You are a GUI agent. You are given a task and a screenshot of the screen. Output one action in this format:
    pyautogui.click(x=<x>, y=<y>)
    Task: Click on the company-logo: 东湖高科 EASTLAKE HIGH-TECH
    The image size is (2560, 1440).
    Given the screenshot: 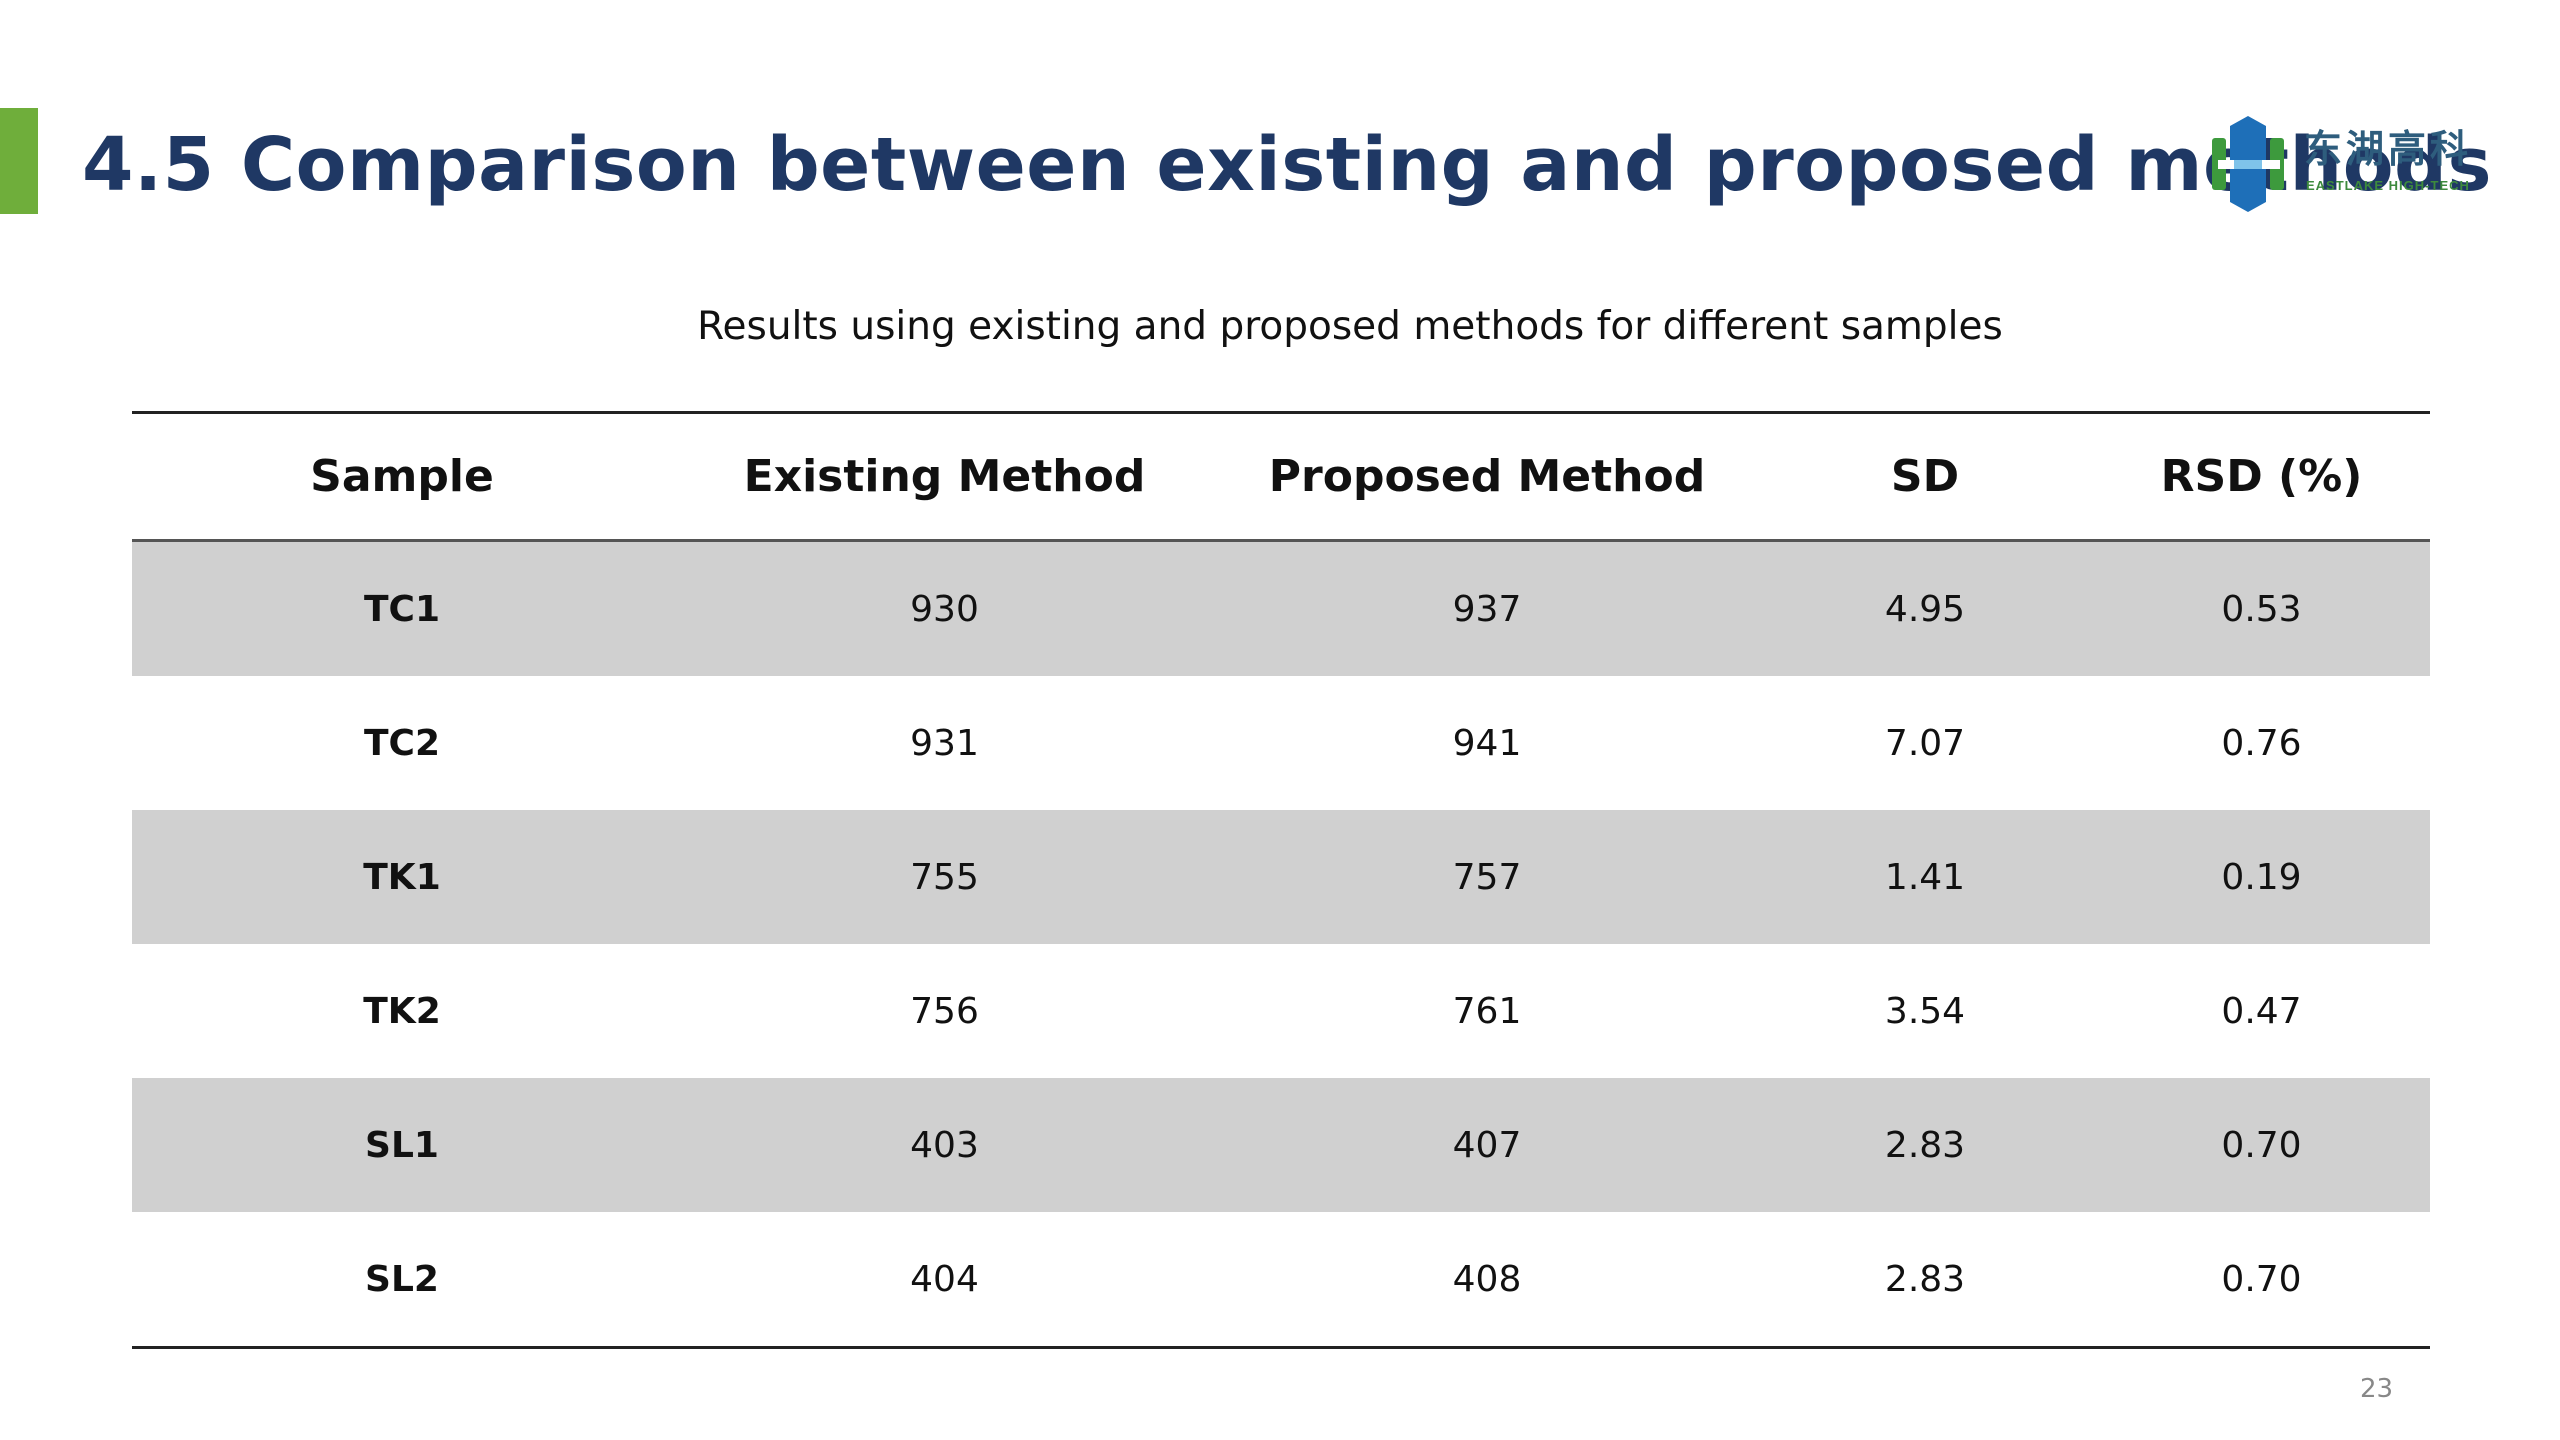 What is the action you would take?
    pyautogui.click(x=2352, y=164)
    